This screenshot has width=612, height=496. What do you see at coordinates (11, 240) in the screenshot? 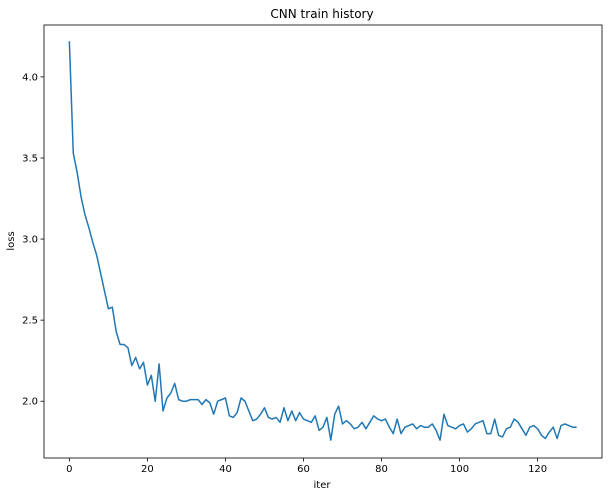
I see `y-axis-label: loss` at bounding box center [11, 240].